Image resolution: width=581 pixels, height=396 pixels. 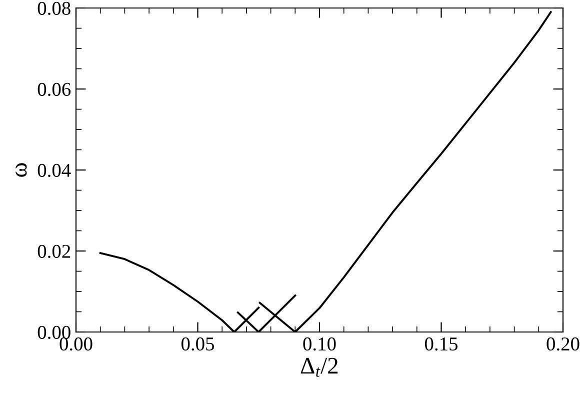 I want to click on x-tick-label: 0.10, so click(x=319, y=344).